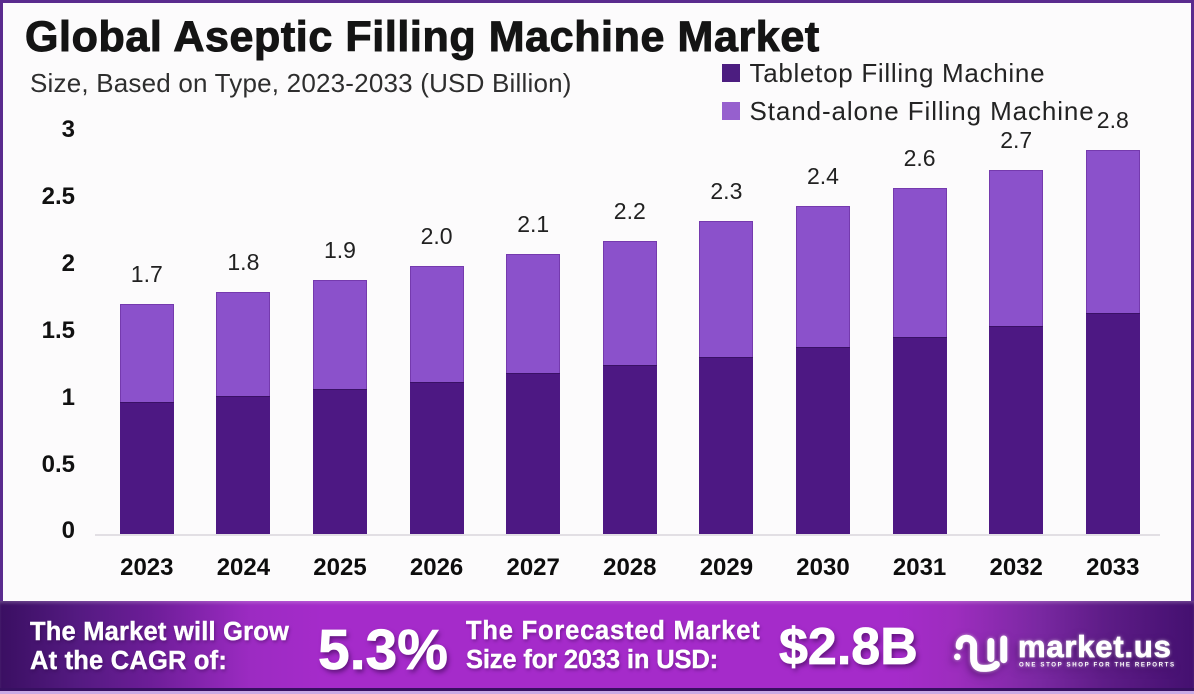  What do you see at coordinates (1097, 665) in the screenshot?
I see `svg-text: ONE STOP SHOP FOR THE REPORTS` at bounding box center [1097, 665].